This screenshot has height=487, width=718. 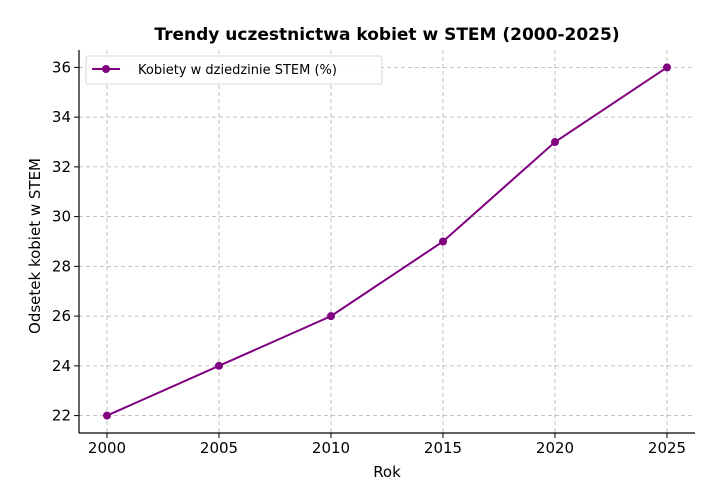 I want to click on y-tick-label: 28, so click(x=61, y=266).